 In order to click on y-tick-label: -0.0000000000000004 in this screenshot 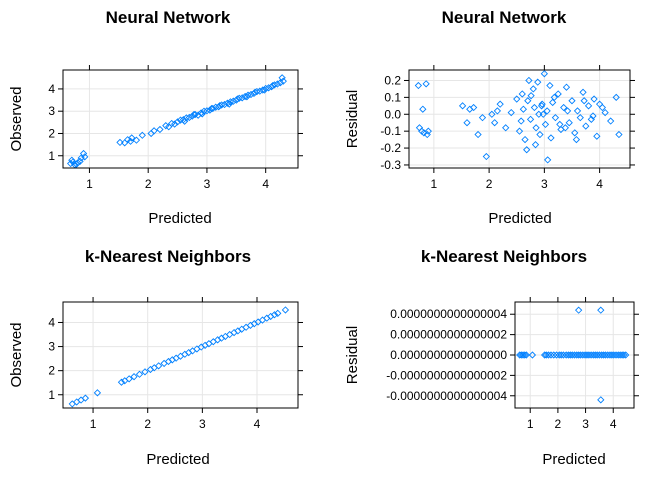, I will do `click(446, 396)`.